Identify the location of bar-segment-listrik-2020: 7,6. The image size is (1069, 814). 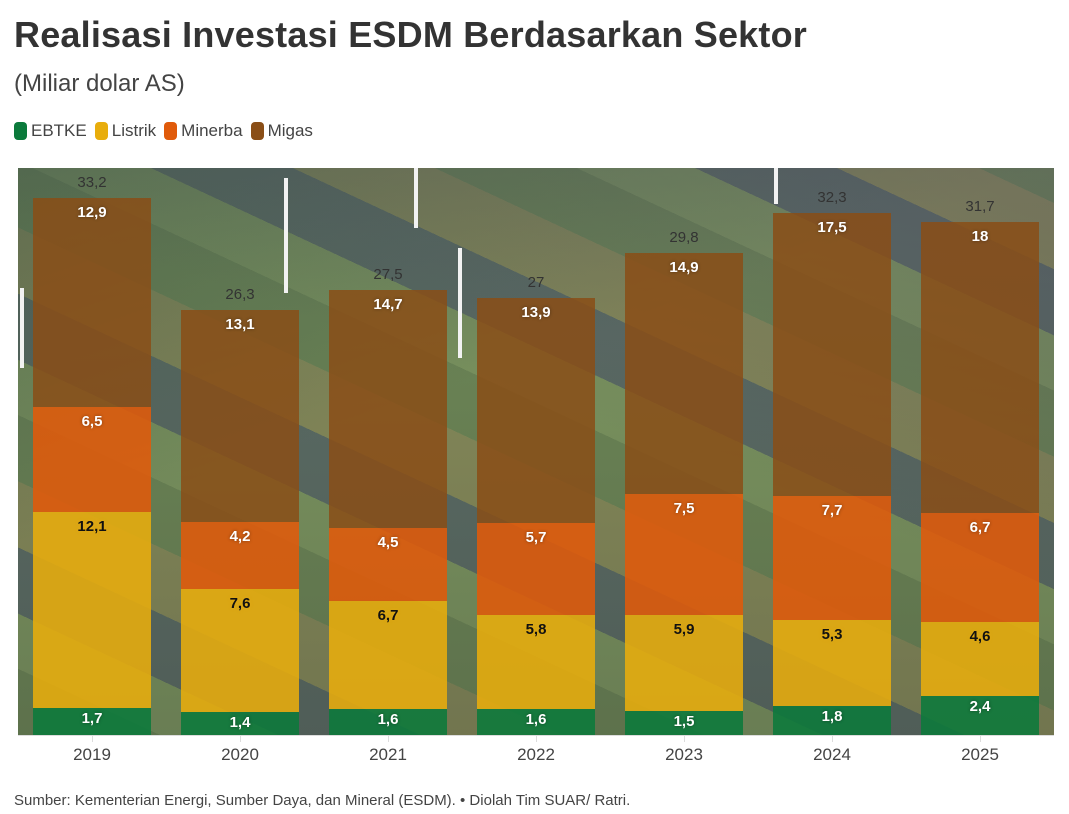
(240, 651).